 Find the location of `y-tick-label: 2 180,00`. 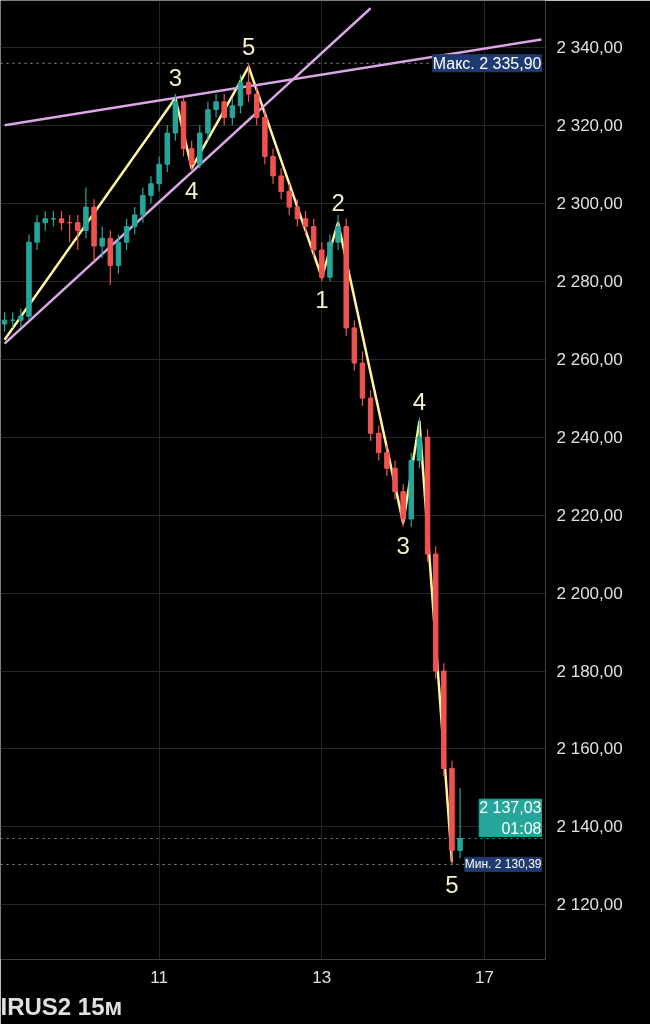

y-tick-label: 2 180,00 is located at coordinates (589, 671).